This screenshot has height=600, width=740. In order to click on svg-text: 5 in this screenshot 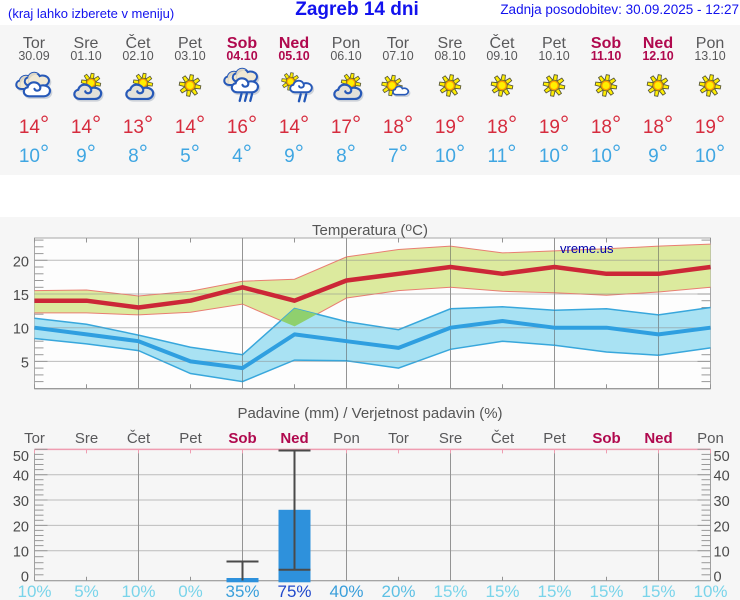, I will do `click(25, 363)`.